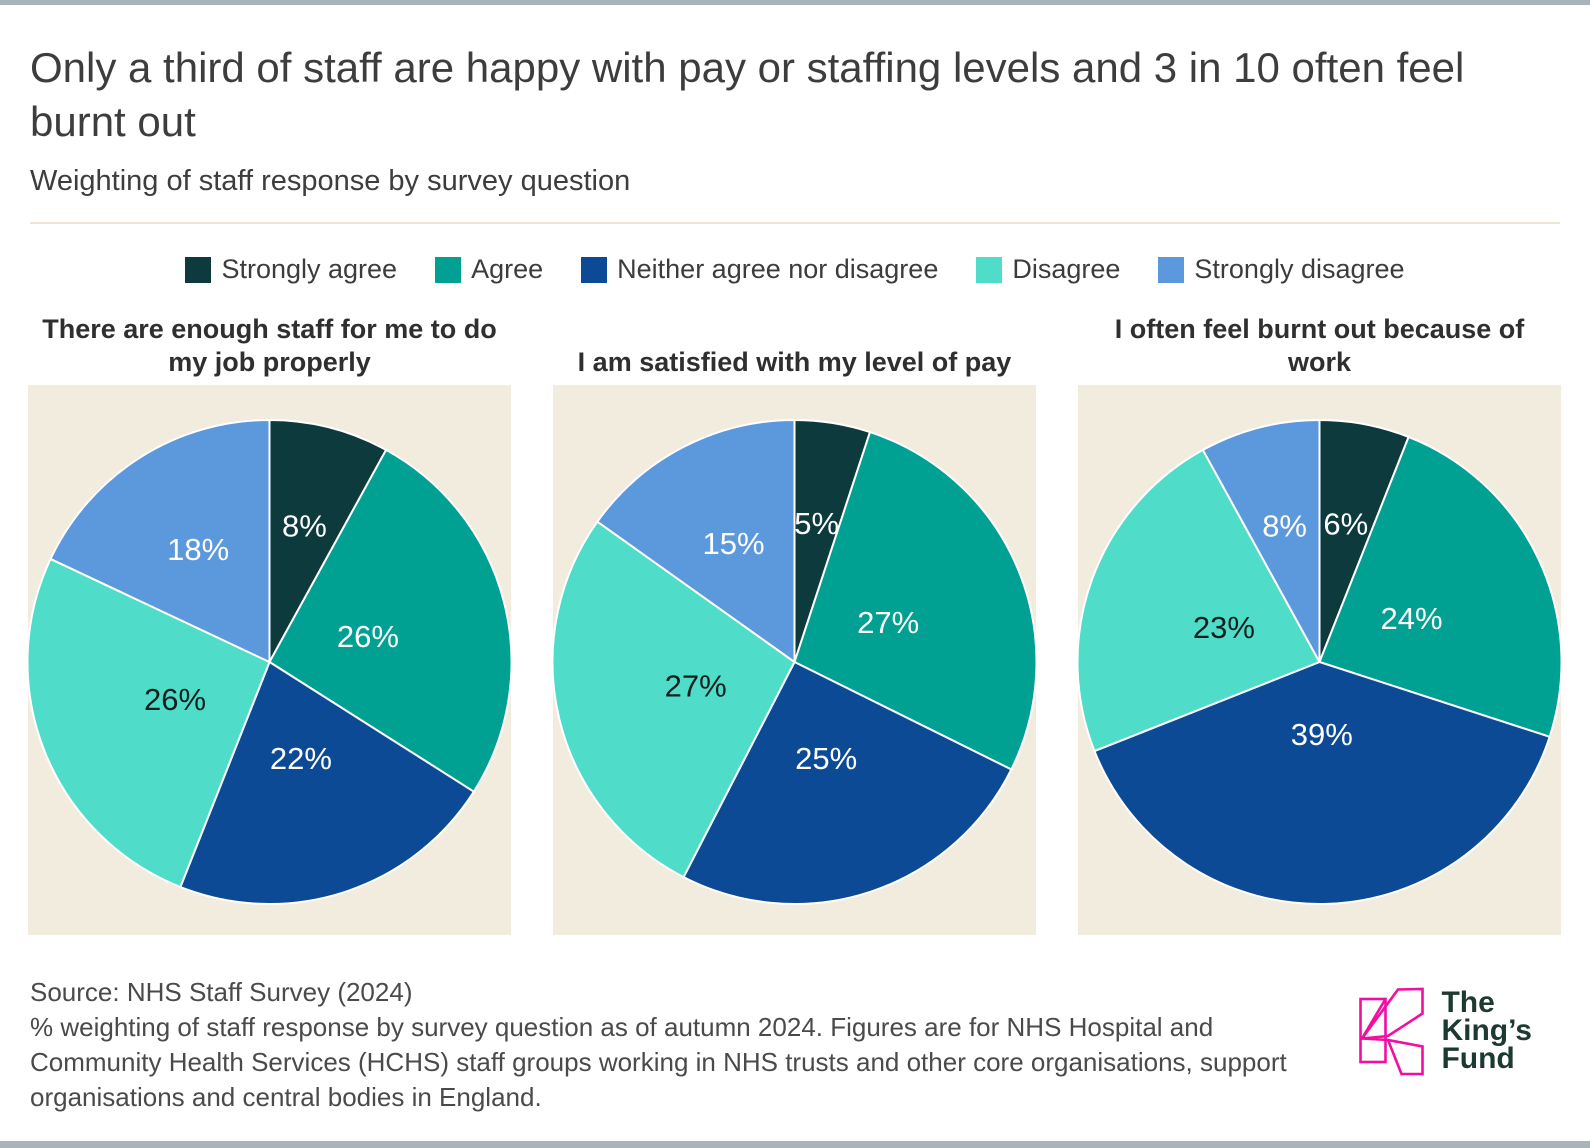 This screenshot has height=1148, width=1590. What do you see at coordinates (221, 992) in the screenshot?
I see `source-text: Source: NHS Staff Survey (2024)` at bounding box center [221, 992].